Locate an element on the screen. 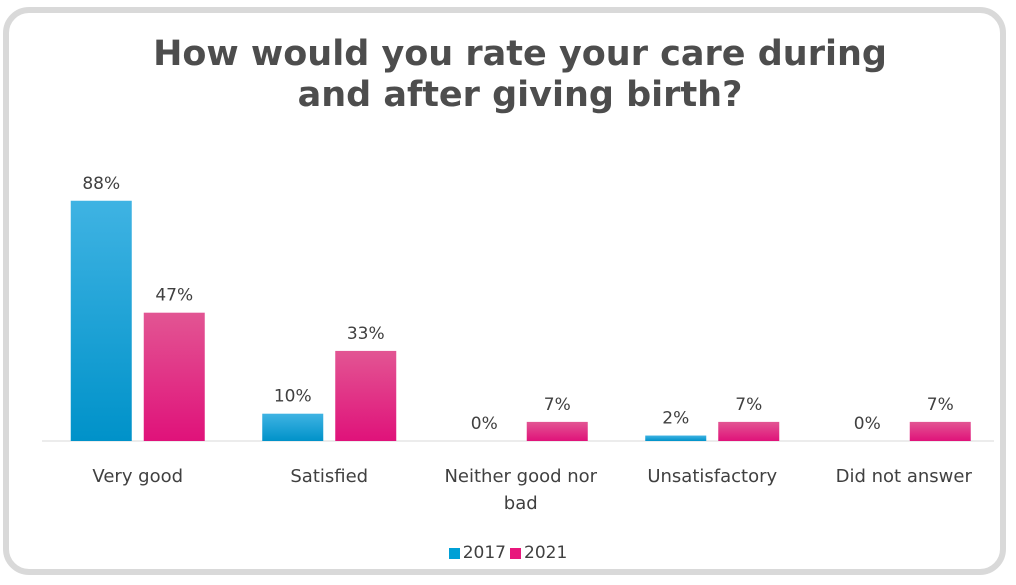 The height and width of the screenshot is (585, 1016). category-label-neither-good-nor-bad-line-2: bad is located at coordinates (521, 503).